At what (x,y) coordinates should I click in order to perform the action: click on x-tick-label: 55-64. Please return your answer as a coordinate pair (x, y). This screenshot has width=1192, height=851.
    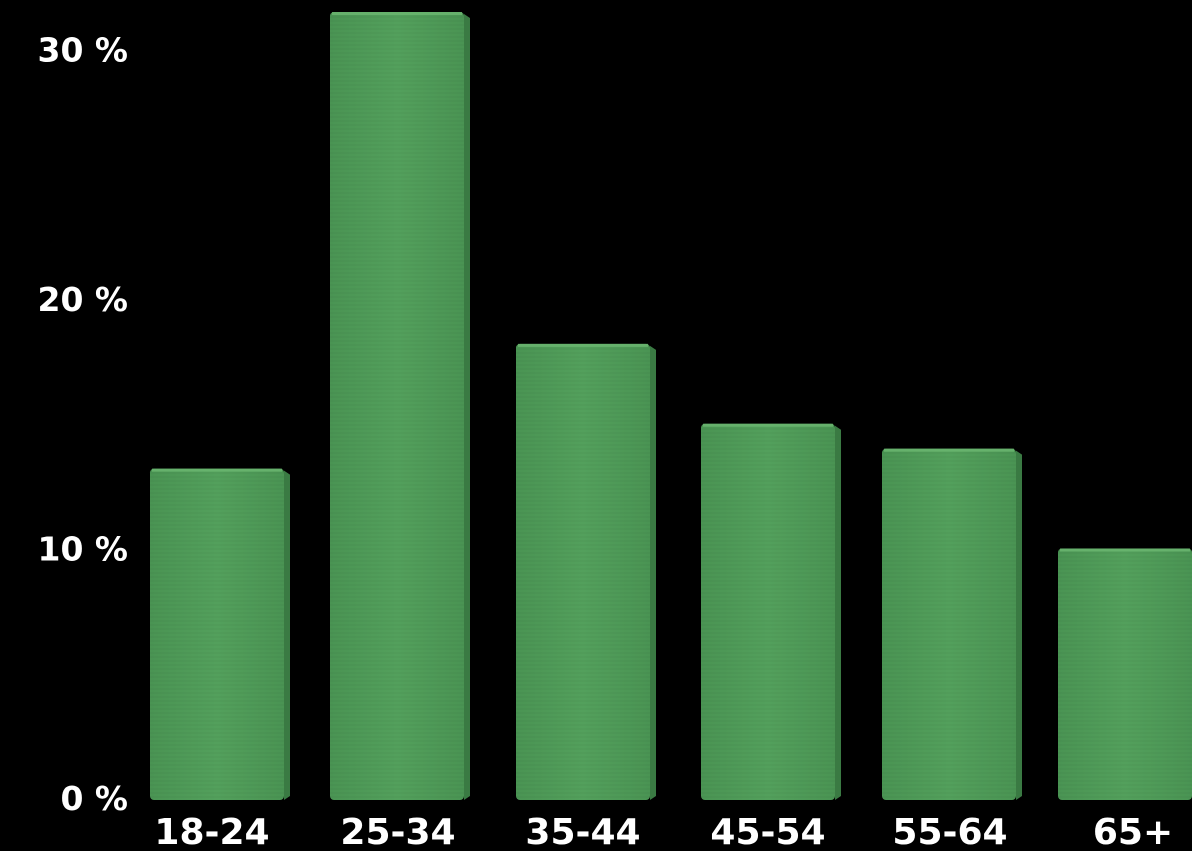
    Looking at the image, I should click on (949, 831).